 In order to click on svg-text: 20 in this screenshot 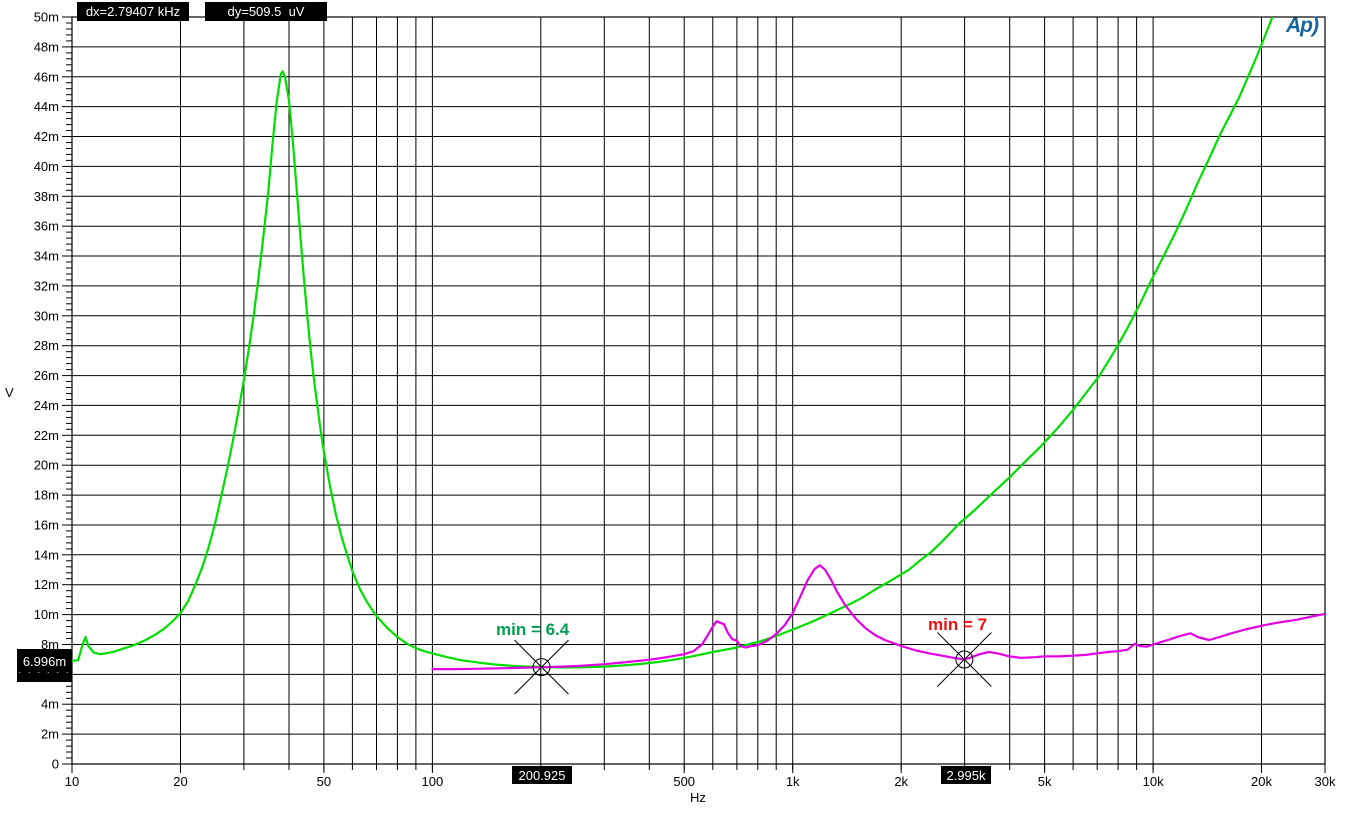, I will do `click(180, 781)`.